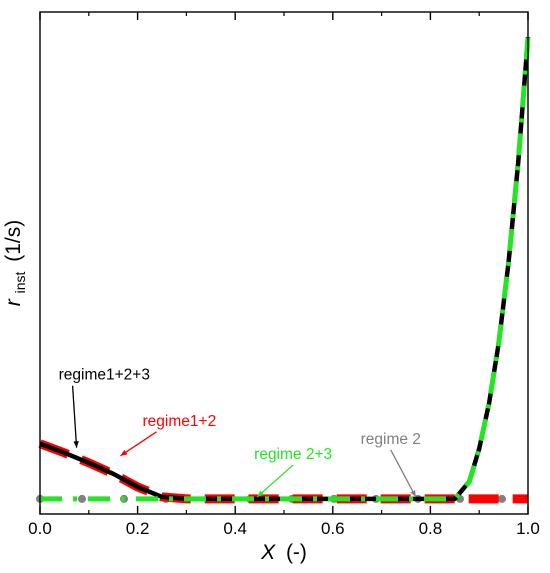 This screenshot has width=550, height=573. I want to click on x-tick-label: 0.2, so click(138, 528).